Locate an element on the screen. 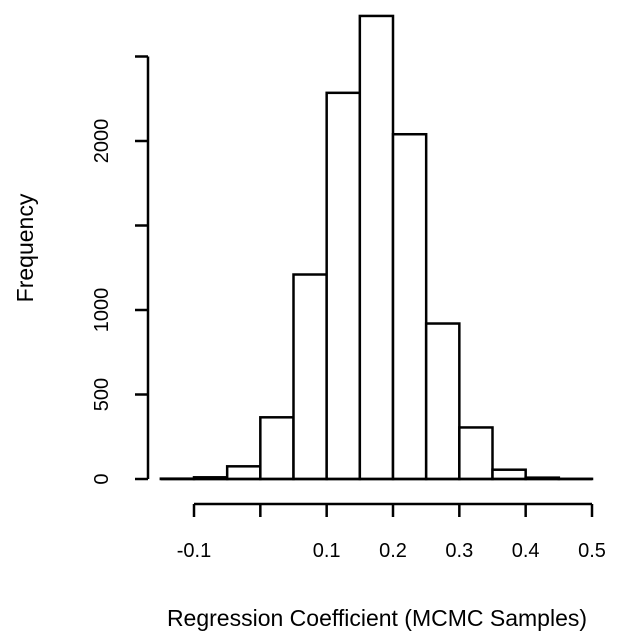 This screenshot has height=638, width=644. y-axis-tick-label: 0 is located at coordinates (102, 478).